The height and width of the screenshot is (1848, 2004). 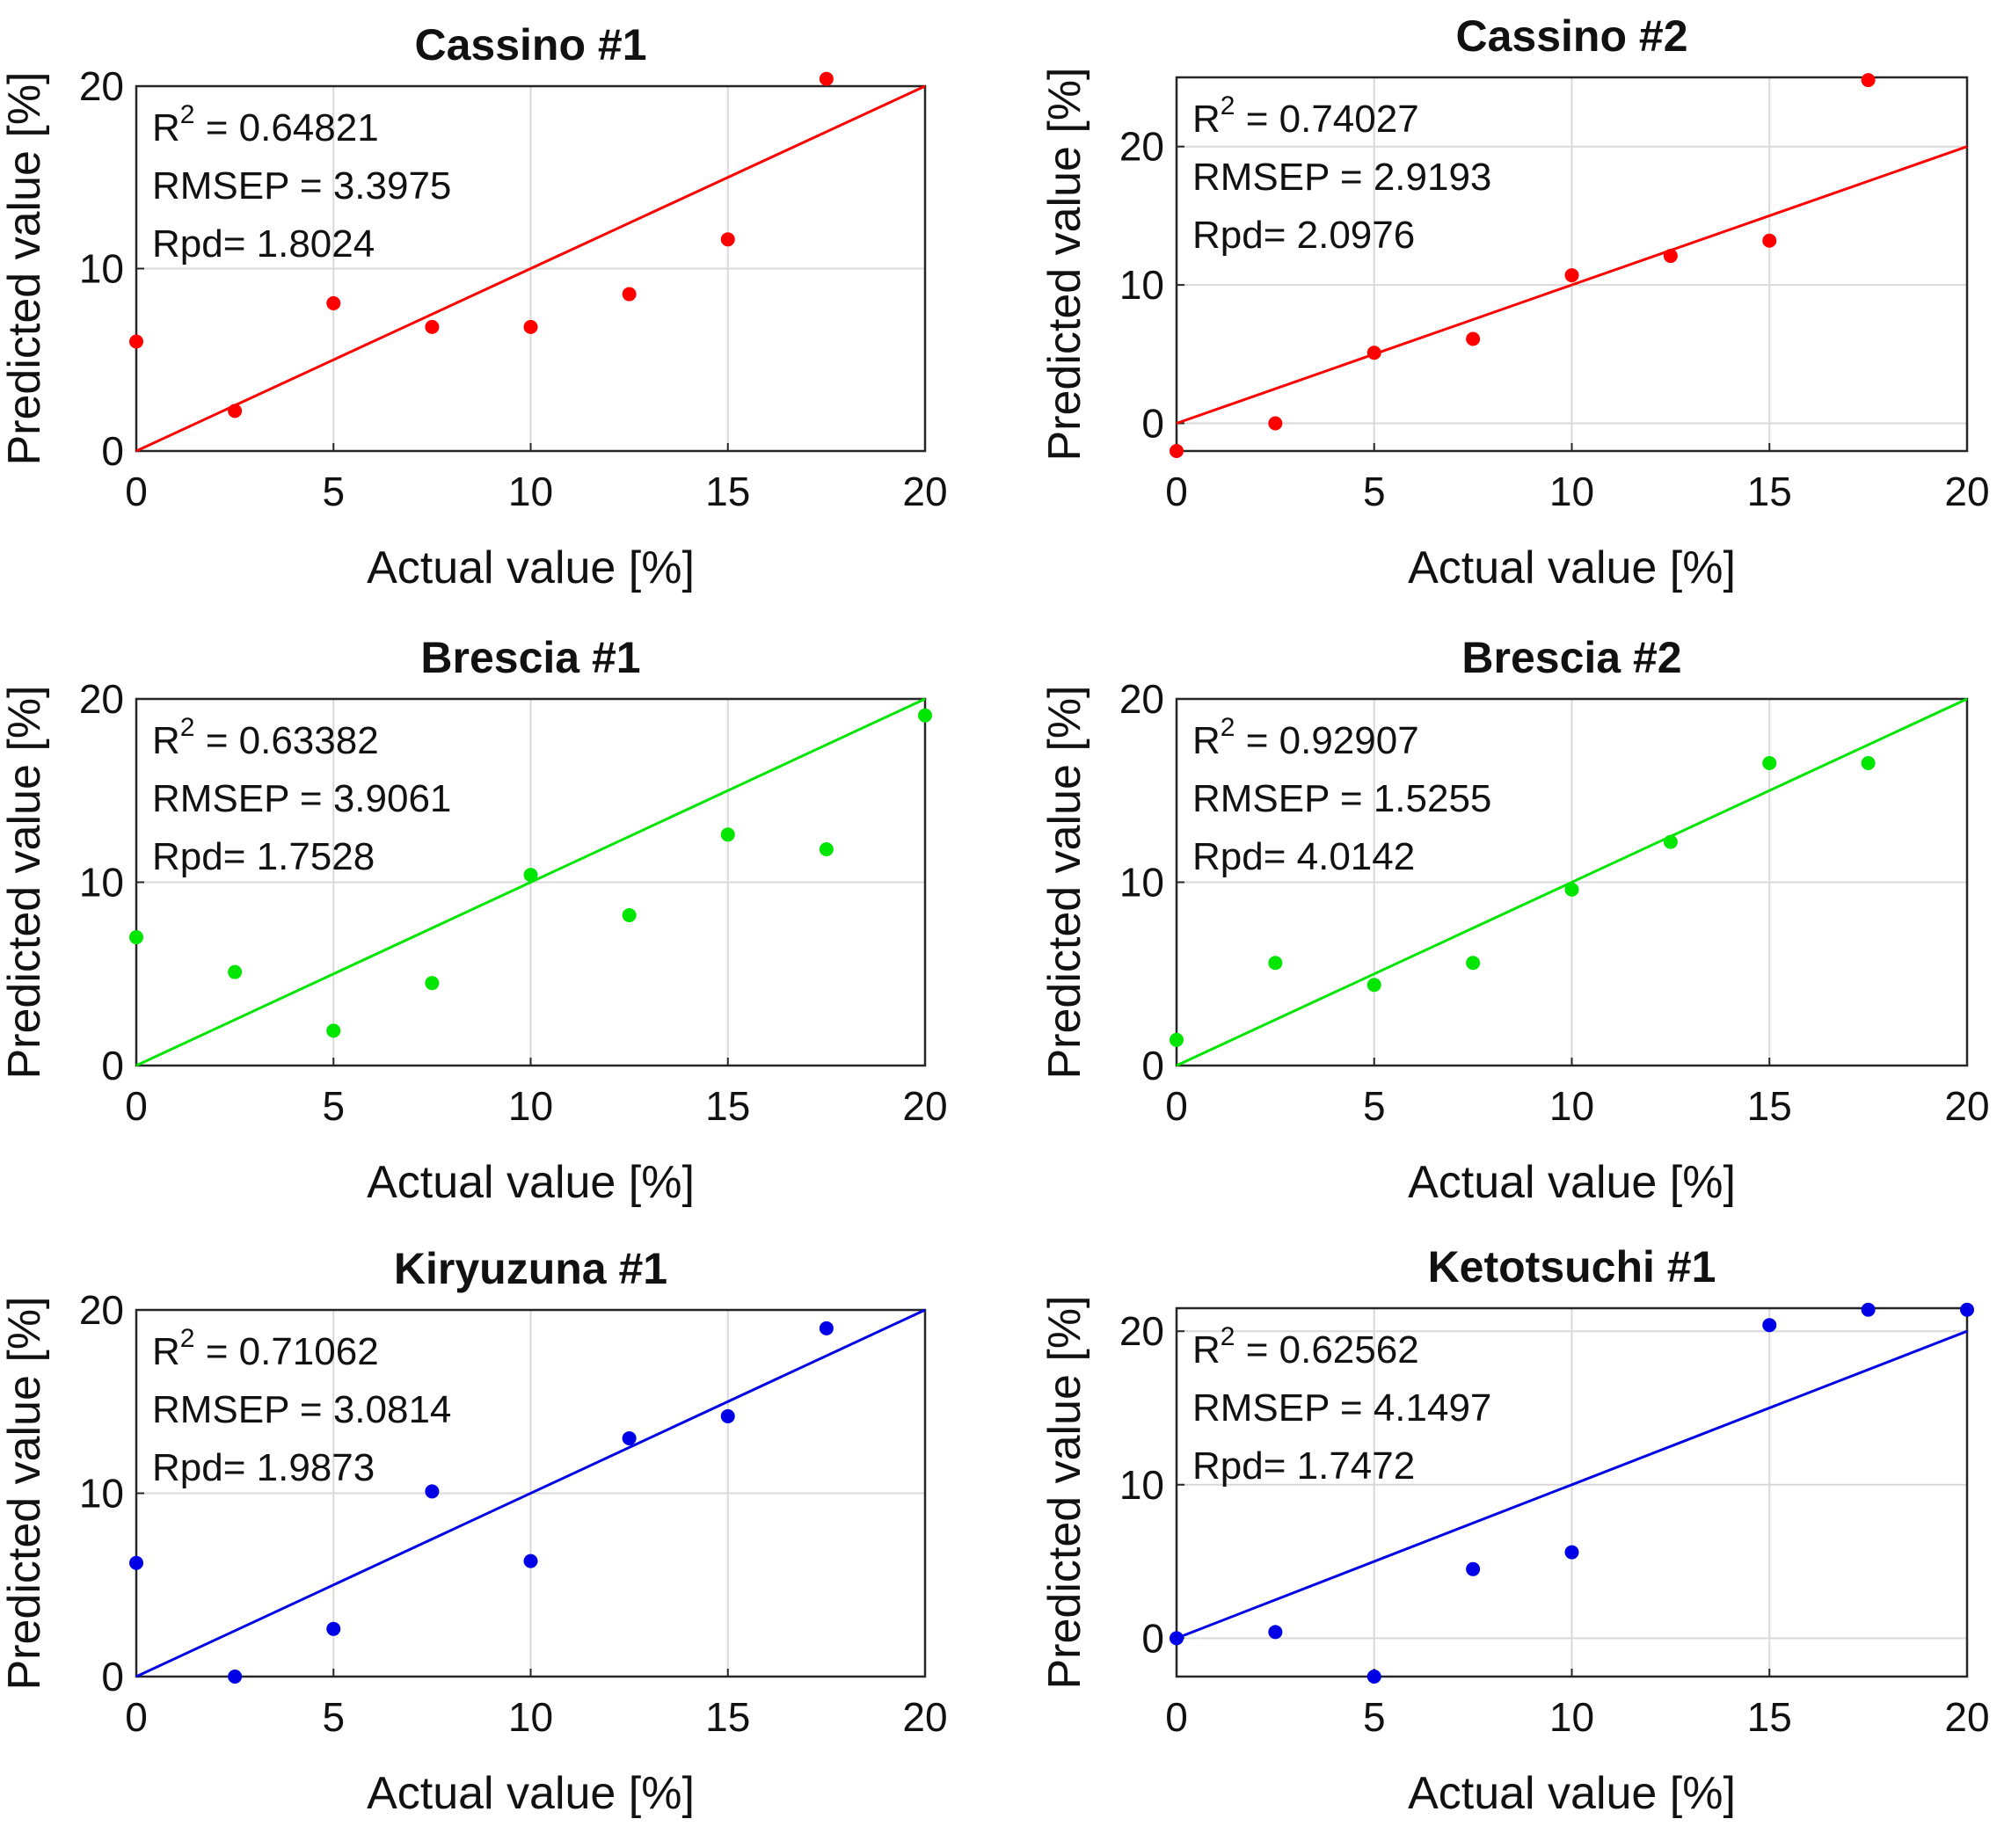 What do you see at coordinates (166, 1351) in the screenshot?
I see `stat-r2-symbol: R` at bounding box center [166, 1351].